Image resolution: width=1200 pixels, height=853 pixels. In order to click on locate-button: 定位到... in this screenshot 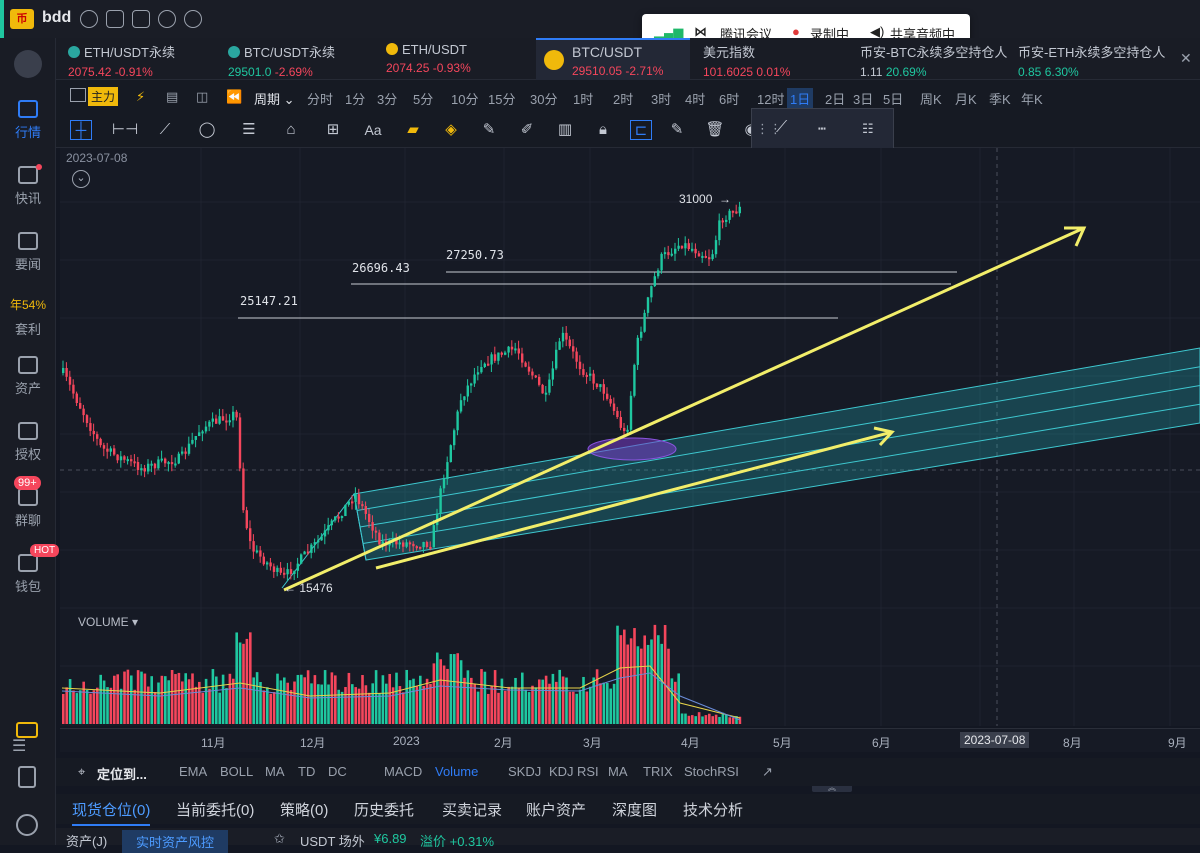, I will do `click(122, 774)`.